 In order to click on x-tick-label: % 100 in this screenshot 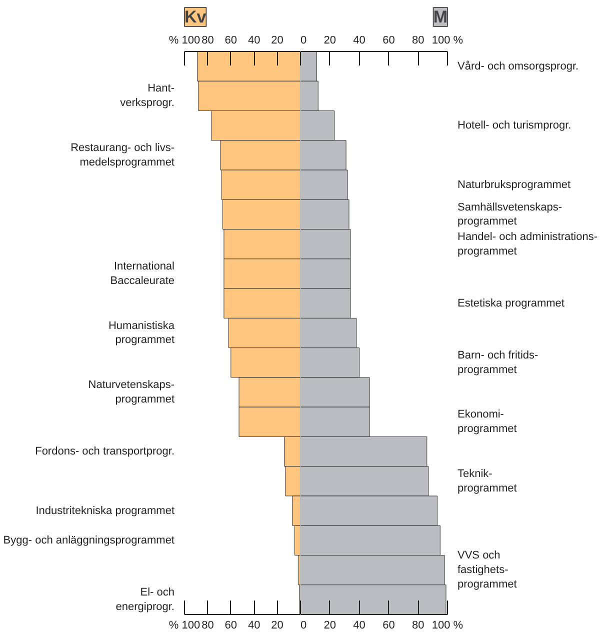, I will do `click(184, 40)`.